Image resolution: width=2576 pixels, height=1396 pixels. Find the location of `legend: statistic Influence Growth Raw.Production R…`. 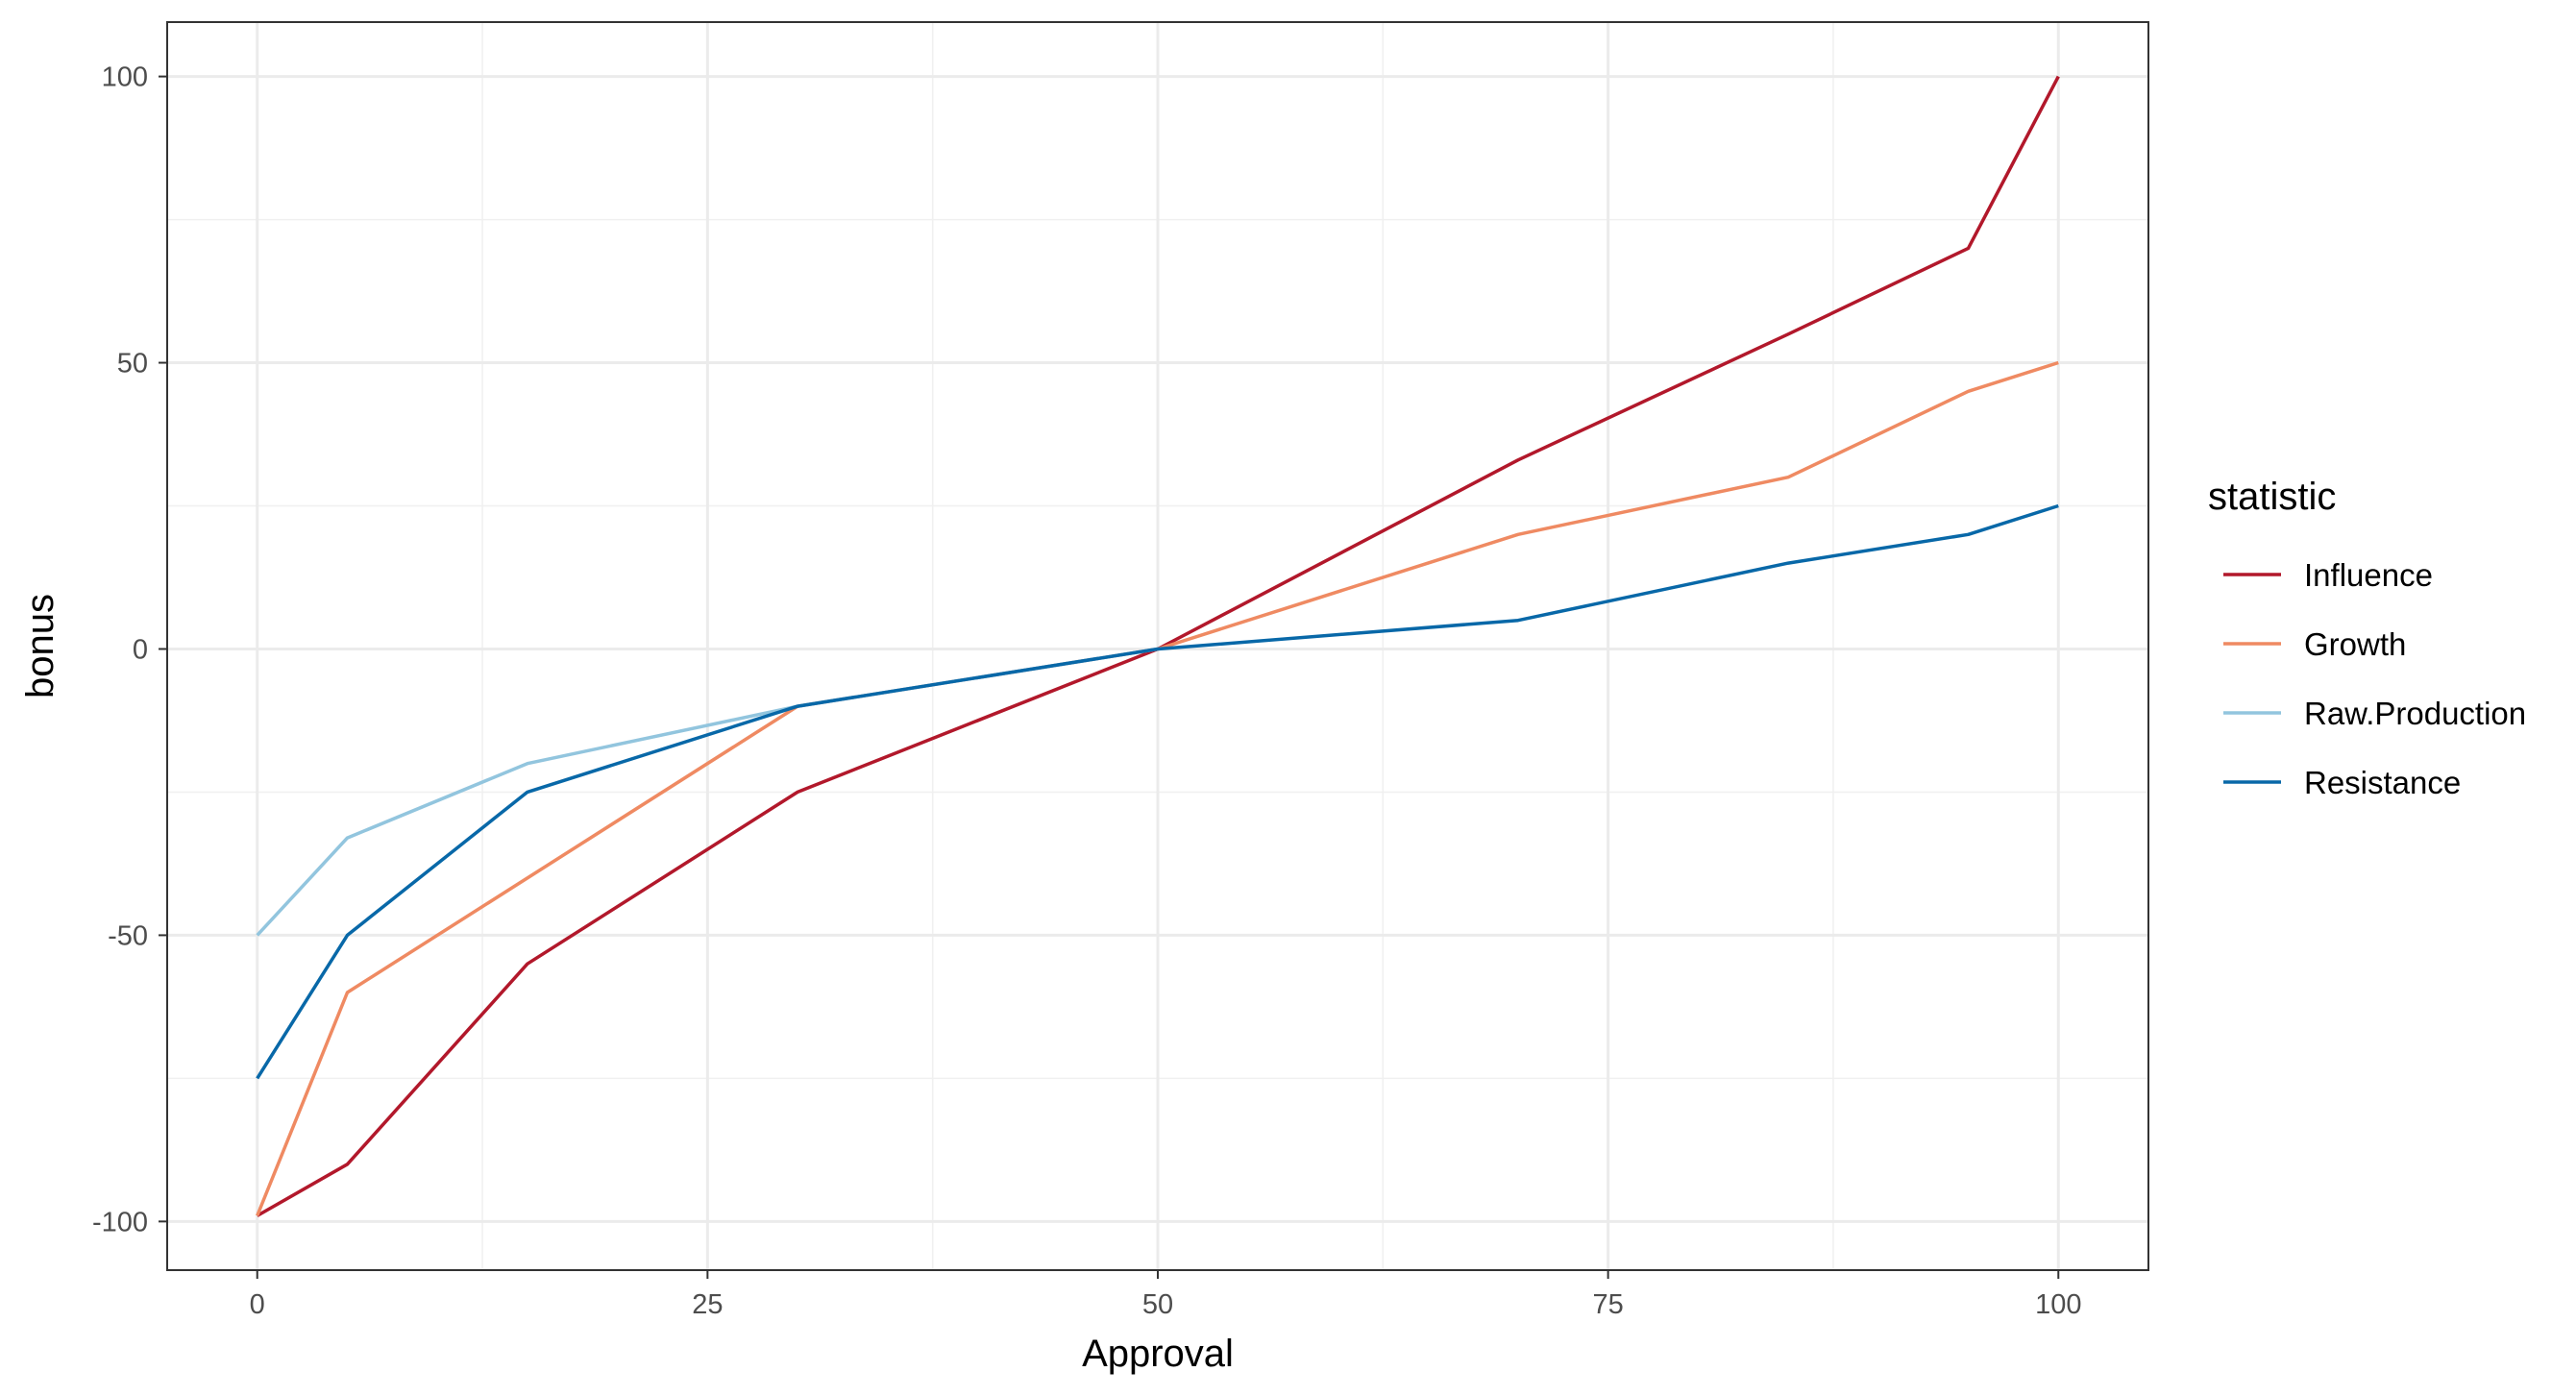

legend: statistic Influence Growth Raw.Production R… is located at coordinates (2367, 638).